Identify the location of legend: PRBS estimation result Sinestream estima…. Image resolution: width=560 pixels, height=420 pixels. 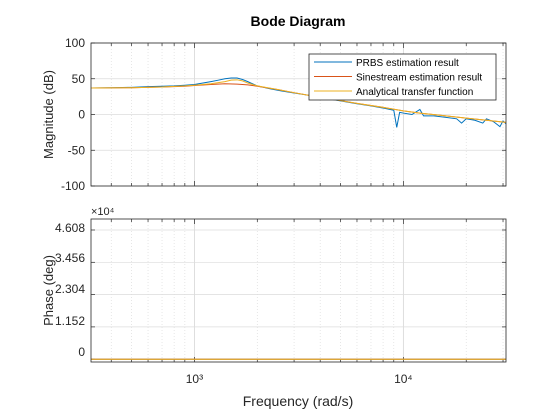
(402, 77).